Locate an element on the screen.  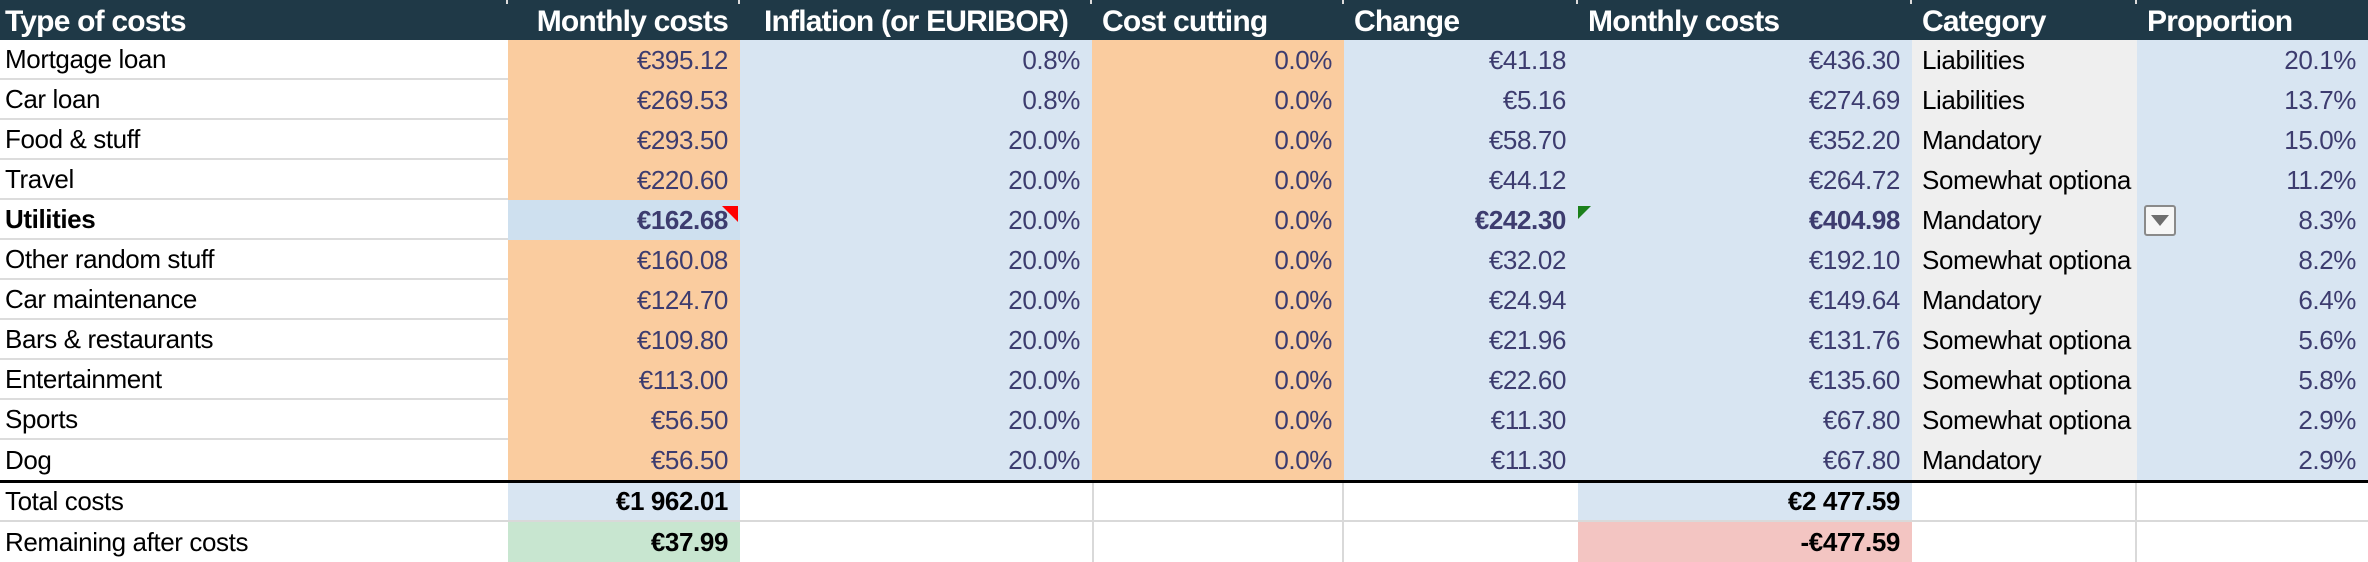
cell-change: €41.18 is located at coordinates (1461, 60).